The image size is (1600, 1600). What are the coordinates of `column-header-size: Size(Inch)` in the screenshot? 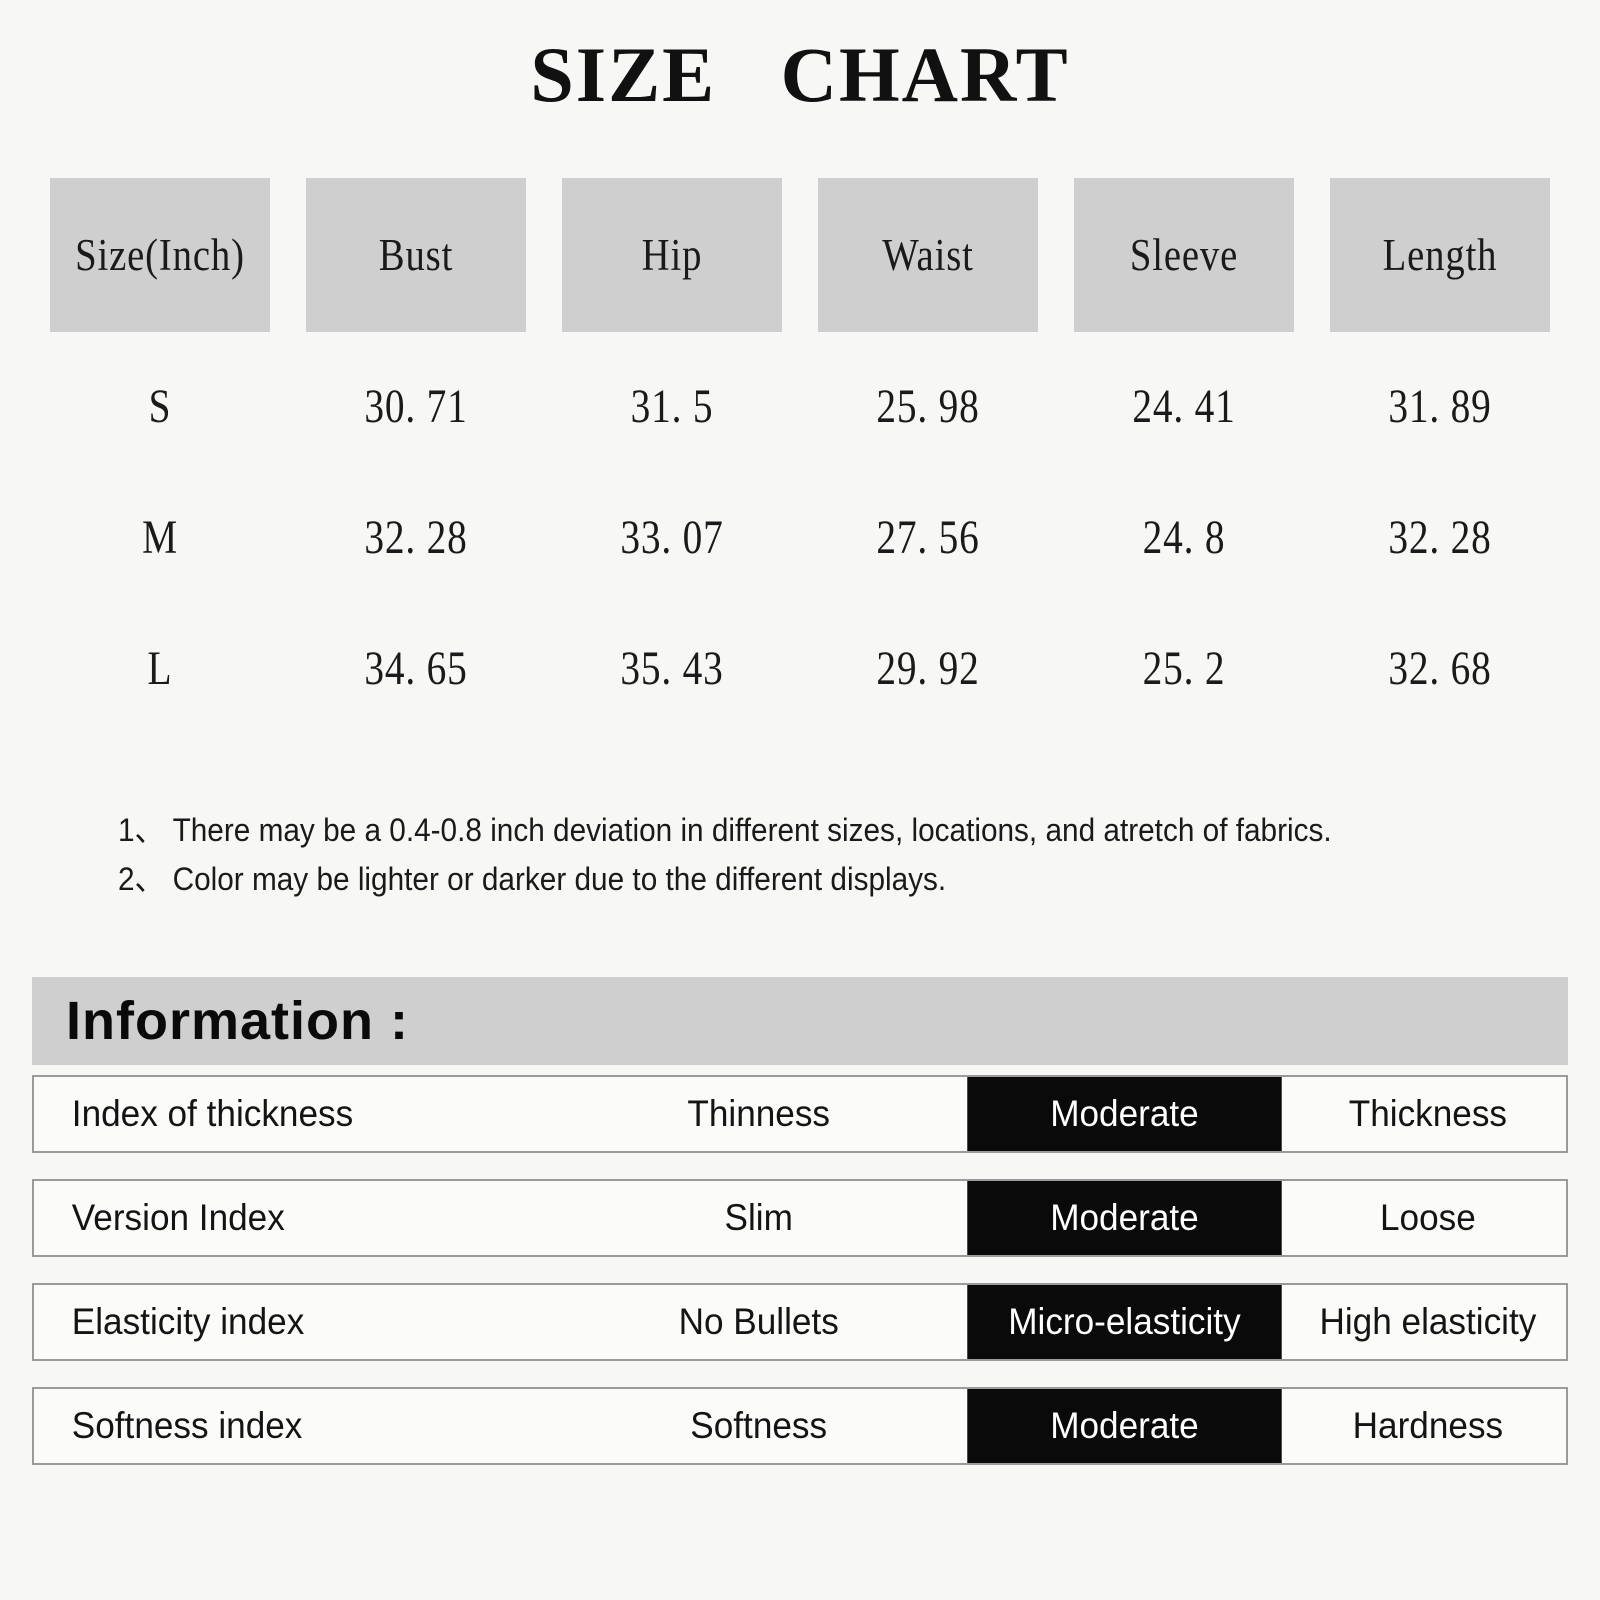 It's located at (160, 254).